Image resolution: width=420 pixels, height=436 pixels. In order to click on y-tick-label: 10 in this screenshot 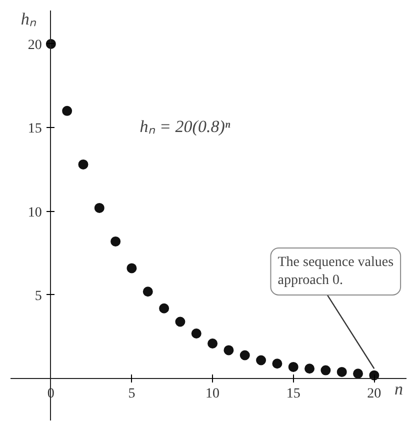, I will do `click(35, 212)`.